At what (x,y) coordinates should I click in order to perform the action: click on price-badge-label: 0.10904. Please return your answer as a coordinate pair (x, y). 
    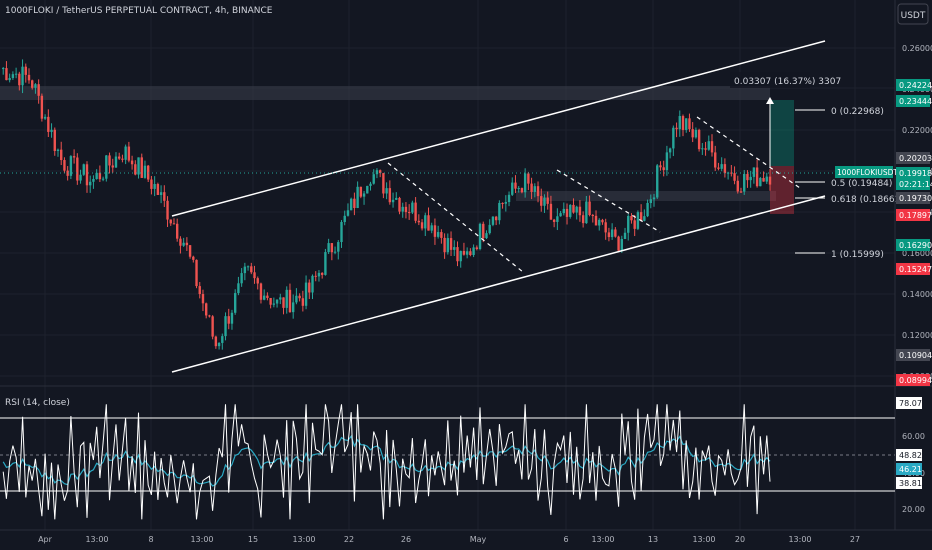
    Looking at the image, I should click on (915, 355).